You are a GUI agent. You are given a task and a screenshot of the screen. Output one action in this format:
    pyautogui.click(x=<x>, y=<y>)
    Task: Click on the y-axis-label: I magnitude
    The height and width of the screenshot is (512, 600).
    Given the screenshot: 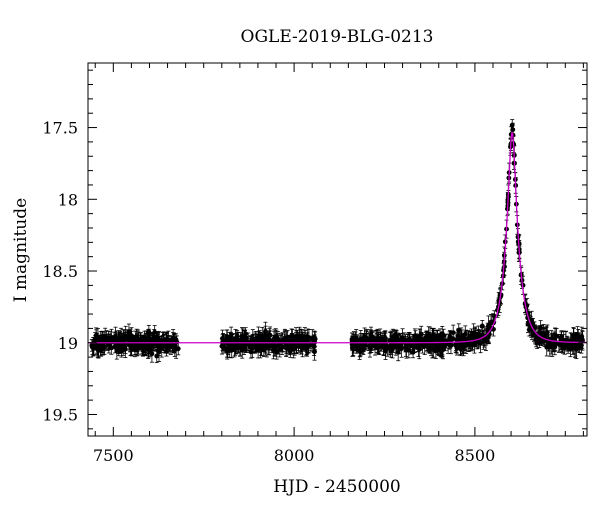 What is the action you would take?
    pyautogui.click(x=21, y=250)
    